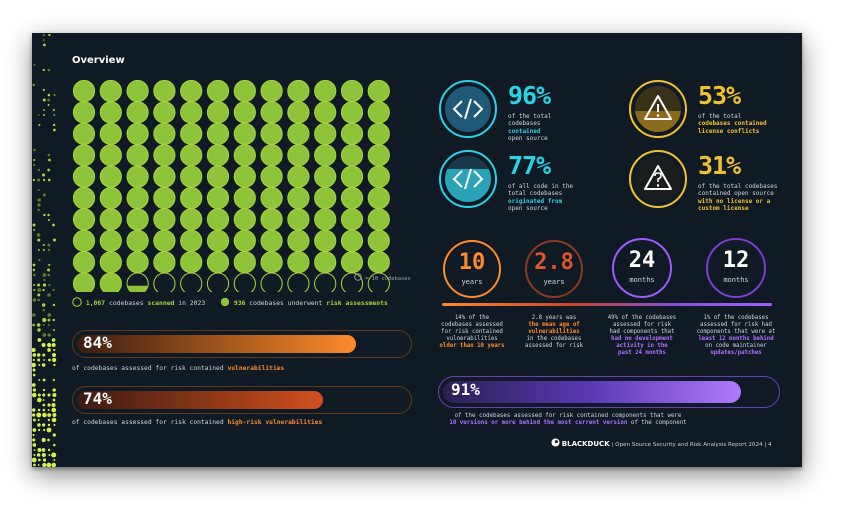  Describe the element at coordinates (465, 389) in the screenshot. I see `versions-behind-pct: 91%` at that location.